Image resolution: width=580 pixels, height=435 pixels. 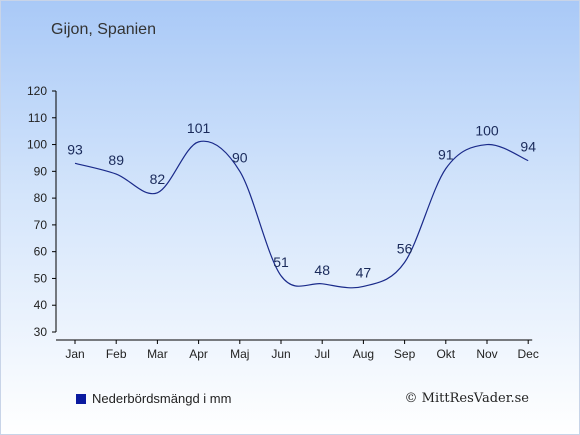 I want to click on y-tick-label: 50, so click(x=41, y=278).